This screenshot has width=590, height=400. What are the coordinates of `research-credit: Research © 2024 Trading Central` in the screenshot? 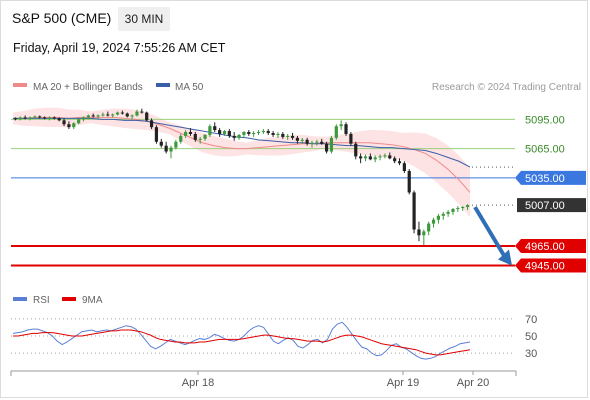 It's located at (506, 87).